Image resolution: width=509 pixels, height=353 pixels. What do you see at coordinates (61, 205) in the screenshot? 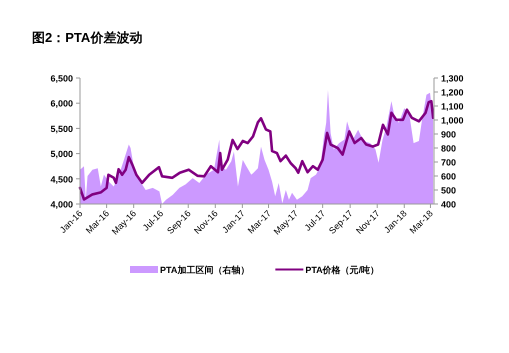
I see `y-tick-label: 4,000` at bounding box center [61, 205].